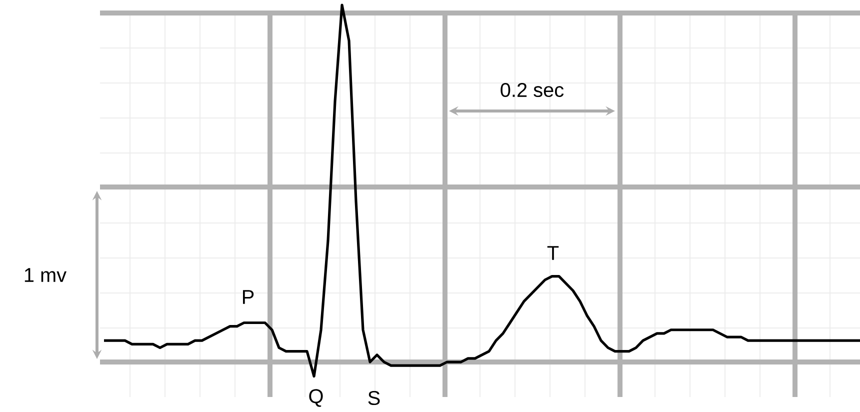 This screenshot has width=860, height=412. What do you see at coordinates (316, 398) in the screenshot?
I see `text: Q` at bounding box center [316, 398].